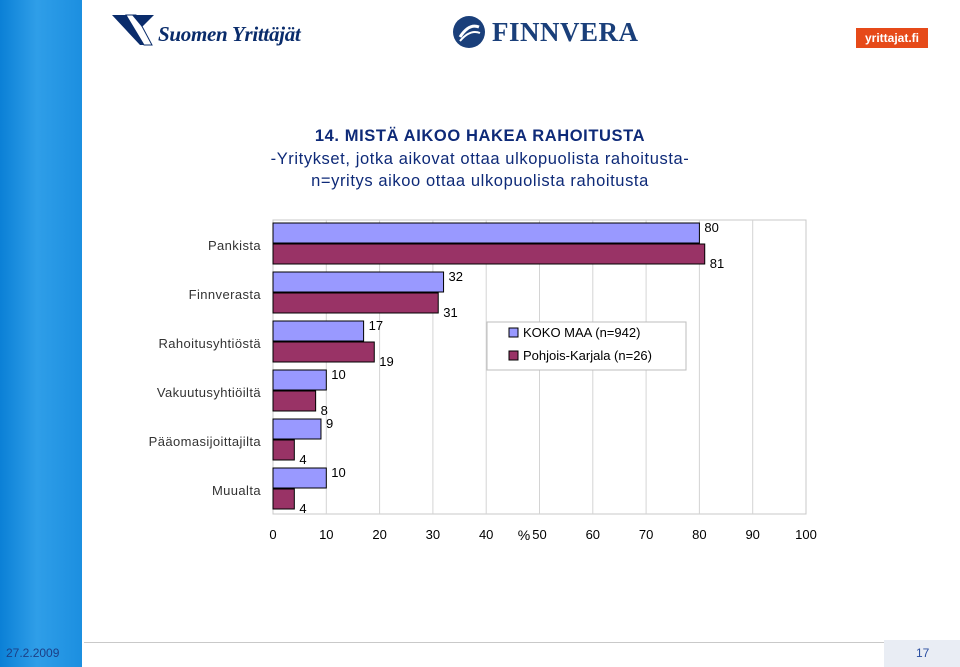  I want to click on suomen-yrittajat-mark-icon, so click(133, 30).